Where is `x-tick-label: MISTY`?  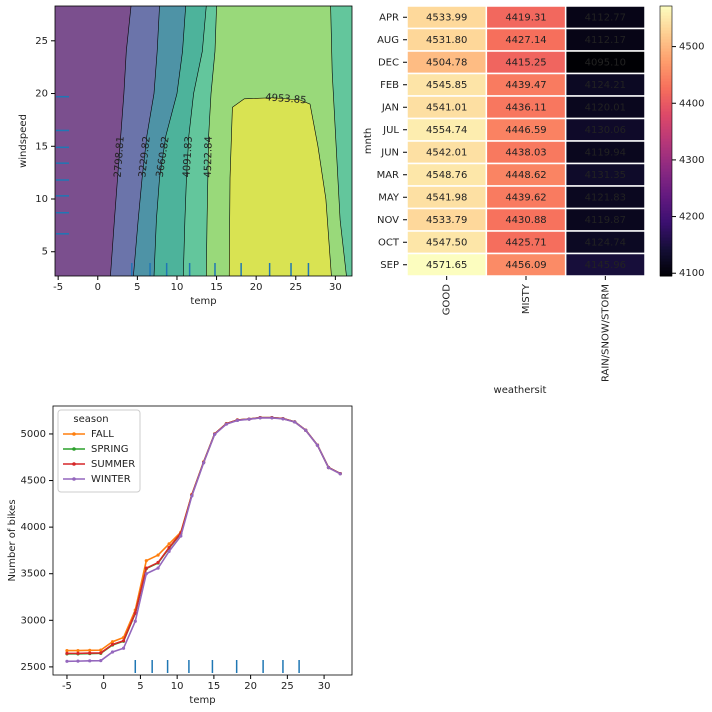 x-tick-label: MISTY is located at coordinates (526, 298).